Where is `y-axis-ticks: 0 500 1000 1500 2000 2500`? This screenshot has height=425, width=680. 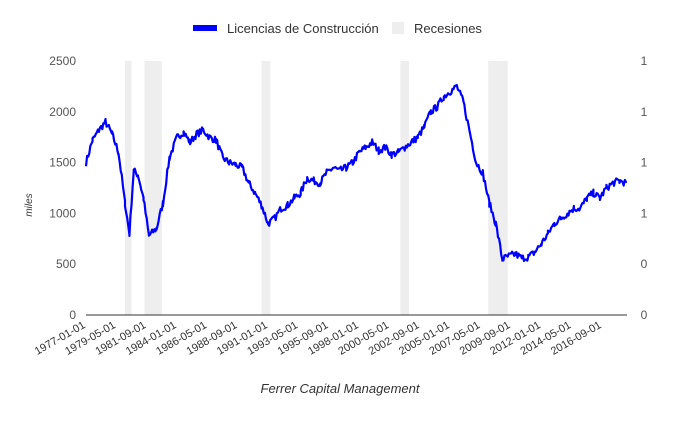
y-axis-ticks: 0 500 1000 1500 2000 2500 is located at coordinates (62, 188).